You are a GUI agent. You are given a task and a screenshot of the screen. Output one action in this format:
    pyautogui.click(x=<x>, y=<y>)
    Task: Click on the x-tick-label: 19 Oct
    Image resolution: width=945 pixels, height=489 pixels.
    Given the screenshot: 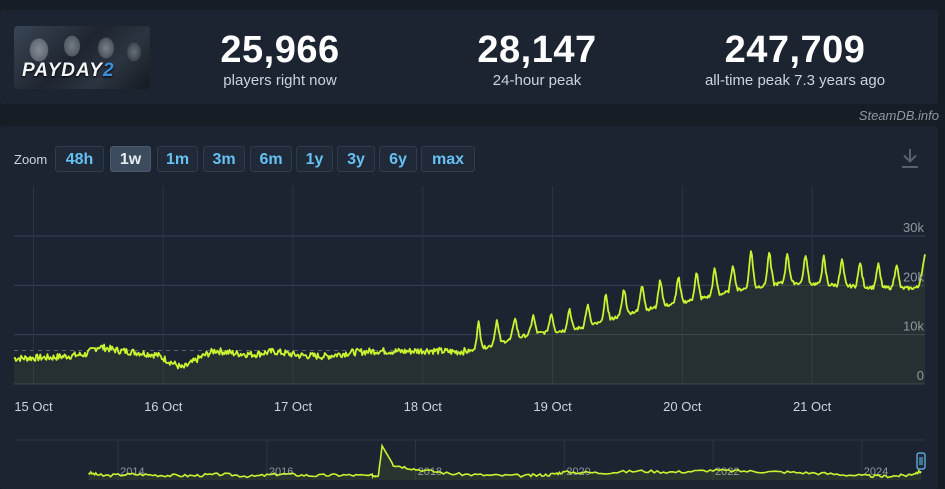 What is the action you would take?
    pyautogui.click(x=552, y=406)
    